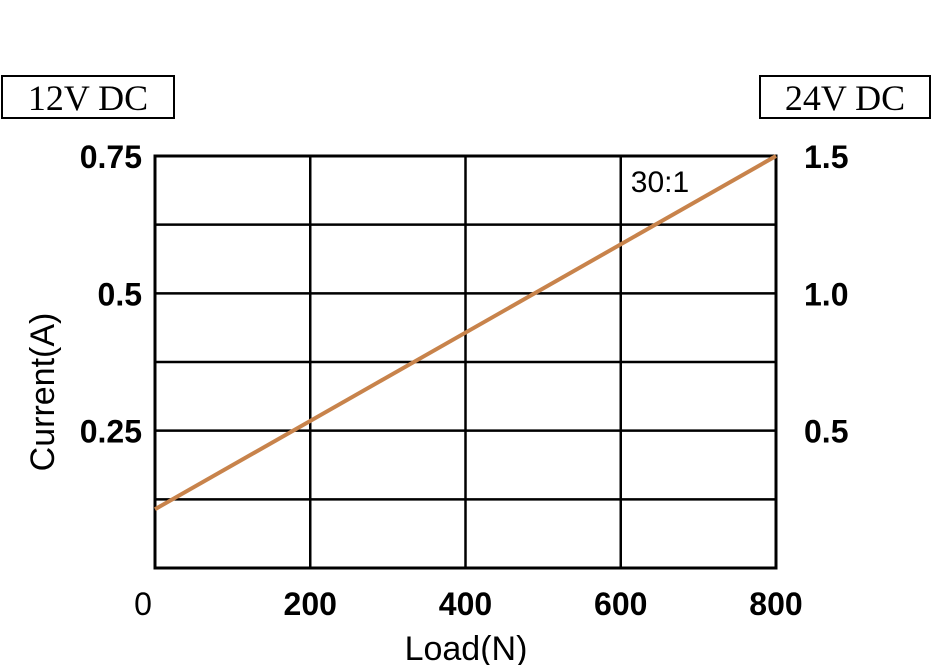 This screenshot has height=670, width=933. Describe the element at coordinates (111, 432) in the screenshot. I see `y-left-tick-label: 0.25` at that location.